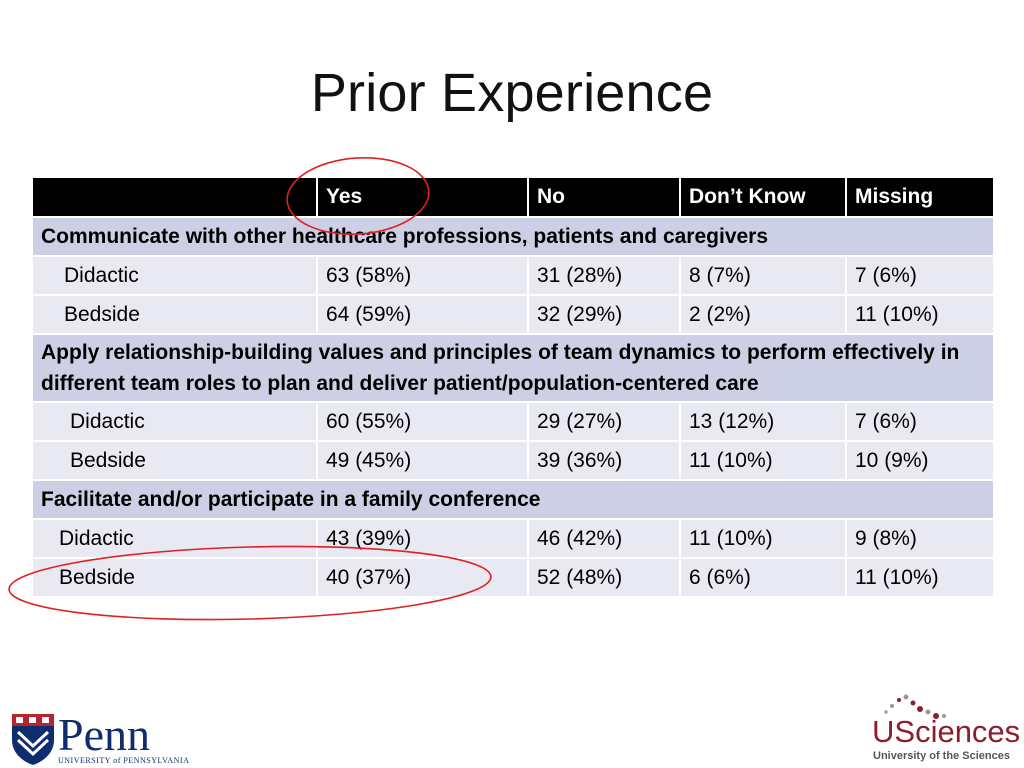  I want to click on table-row: Didactic 63 (58%) 31 (28%) 8 (7%) 7 (6%), so click(513, 275).